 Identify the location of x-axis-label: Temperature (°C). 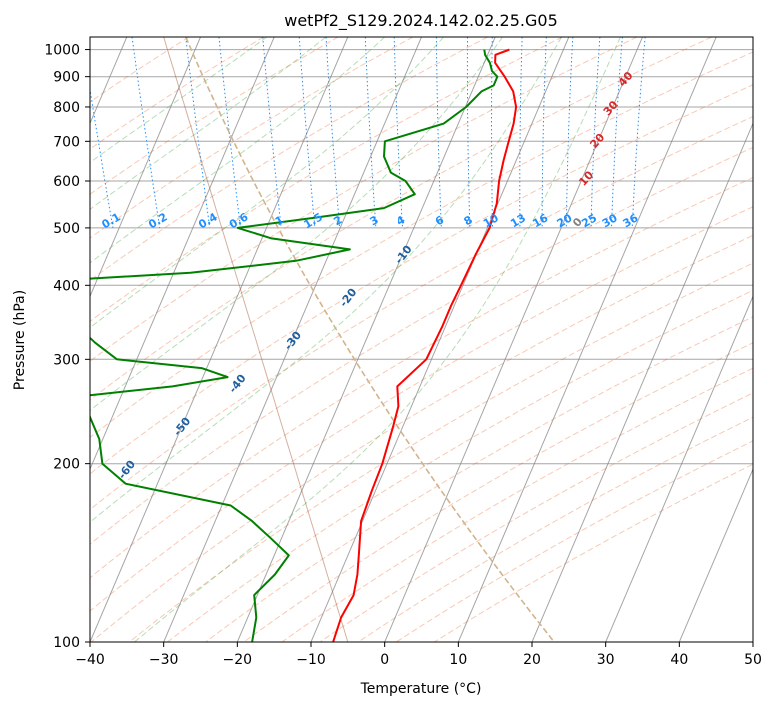
(421, 689).